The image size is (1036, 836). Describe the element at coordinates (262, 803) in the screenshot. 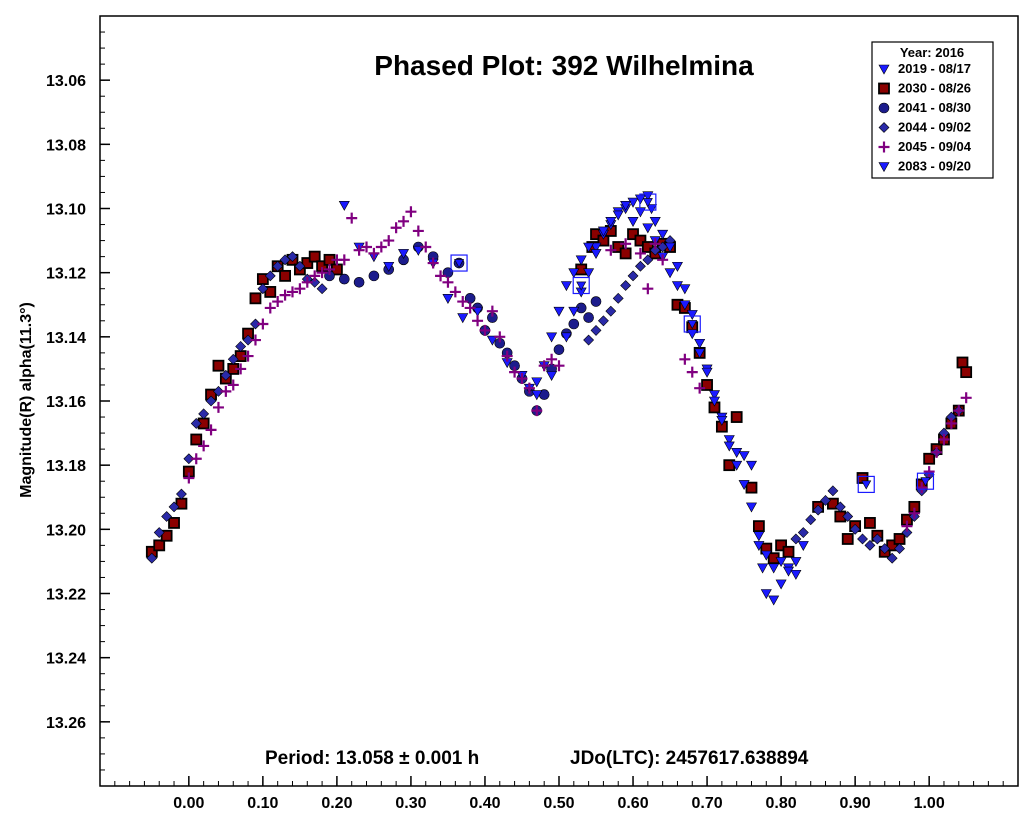

I see `x-tick-label: 0.10` at that location.